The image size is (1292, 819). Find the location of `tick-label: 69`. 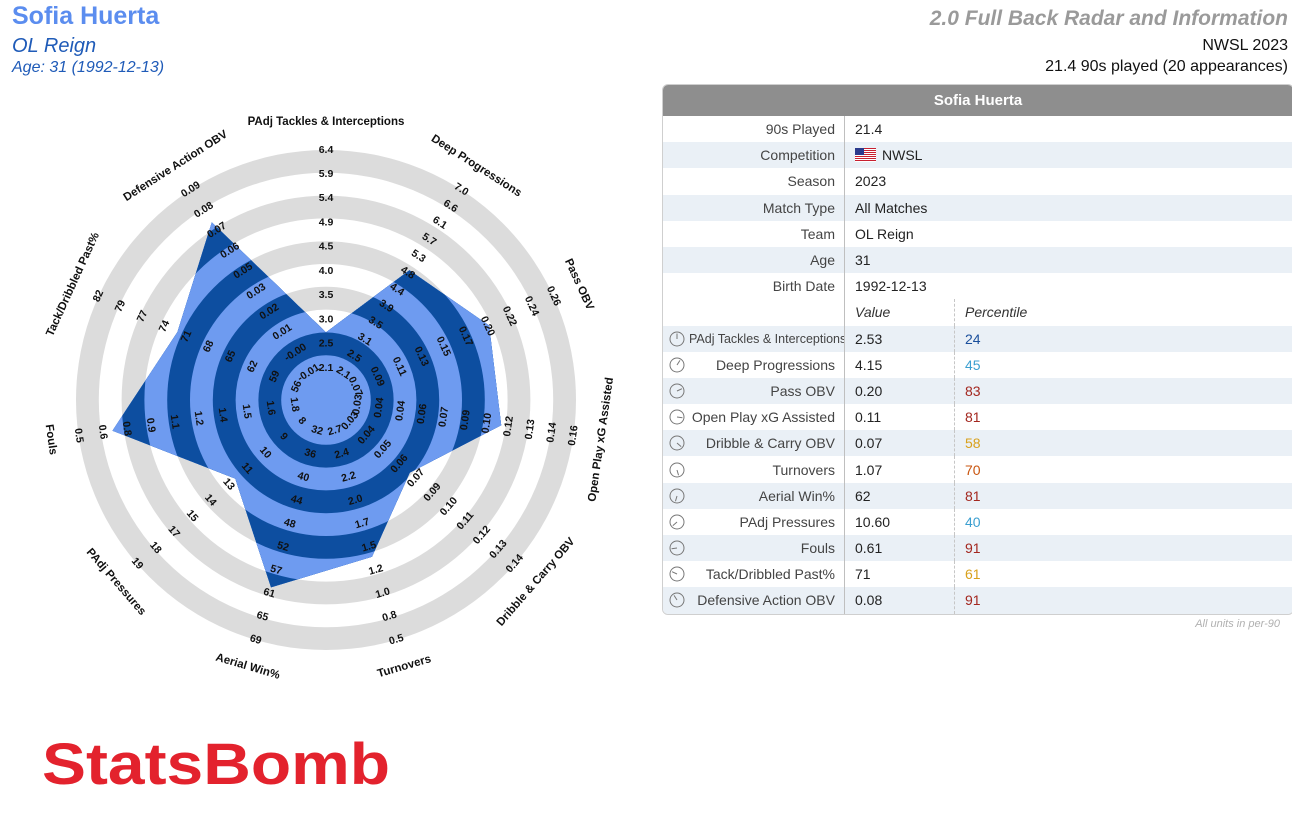

tick-label: 69 is located at coordinates (255, 639).